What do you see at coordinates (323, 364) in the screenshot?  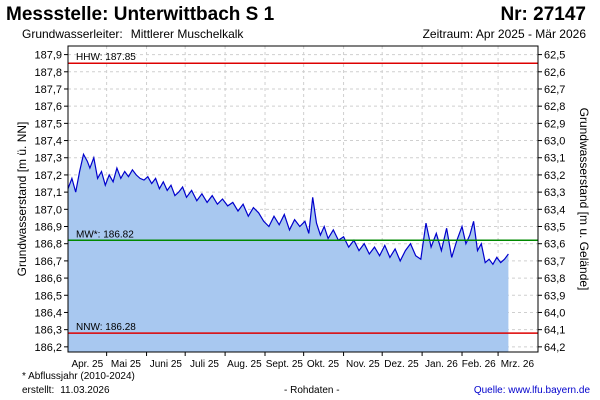 I see `x-tick-label: Okt. 25` at bounding box center [323, 364].